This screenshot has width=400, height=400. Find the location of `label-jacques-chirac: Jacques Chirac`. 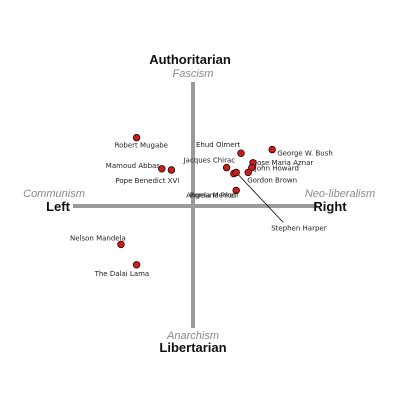

label-jacques-chirac: Jacques Chirac is located at coordinates (209, 161).